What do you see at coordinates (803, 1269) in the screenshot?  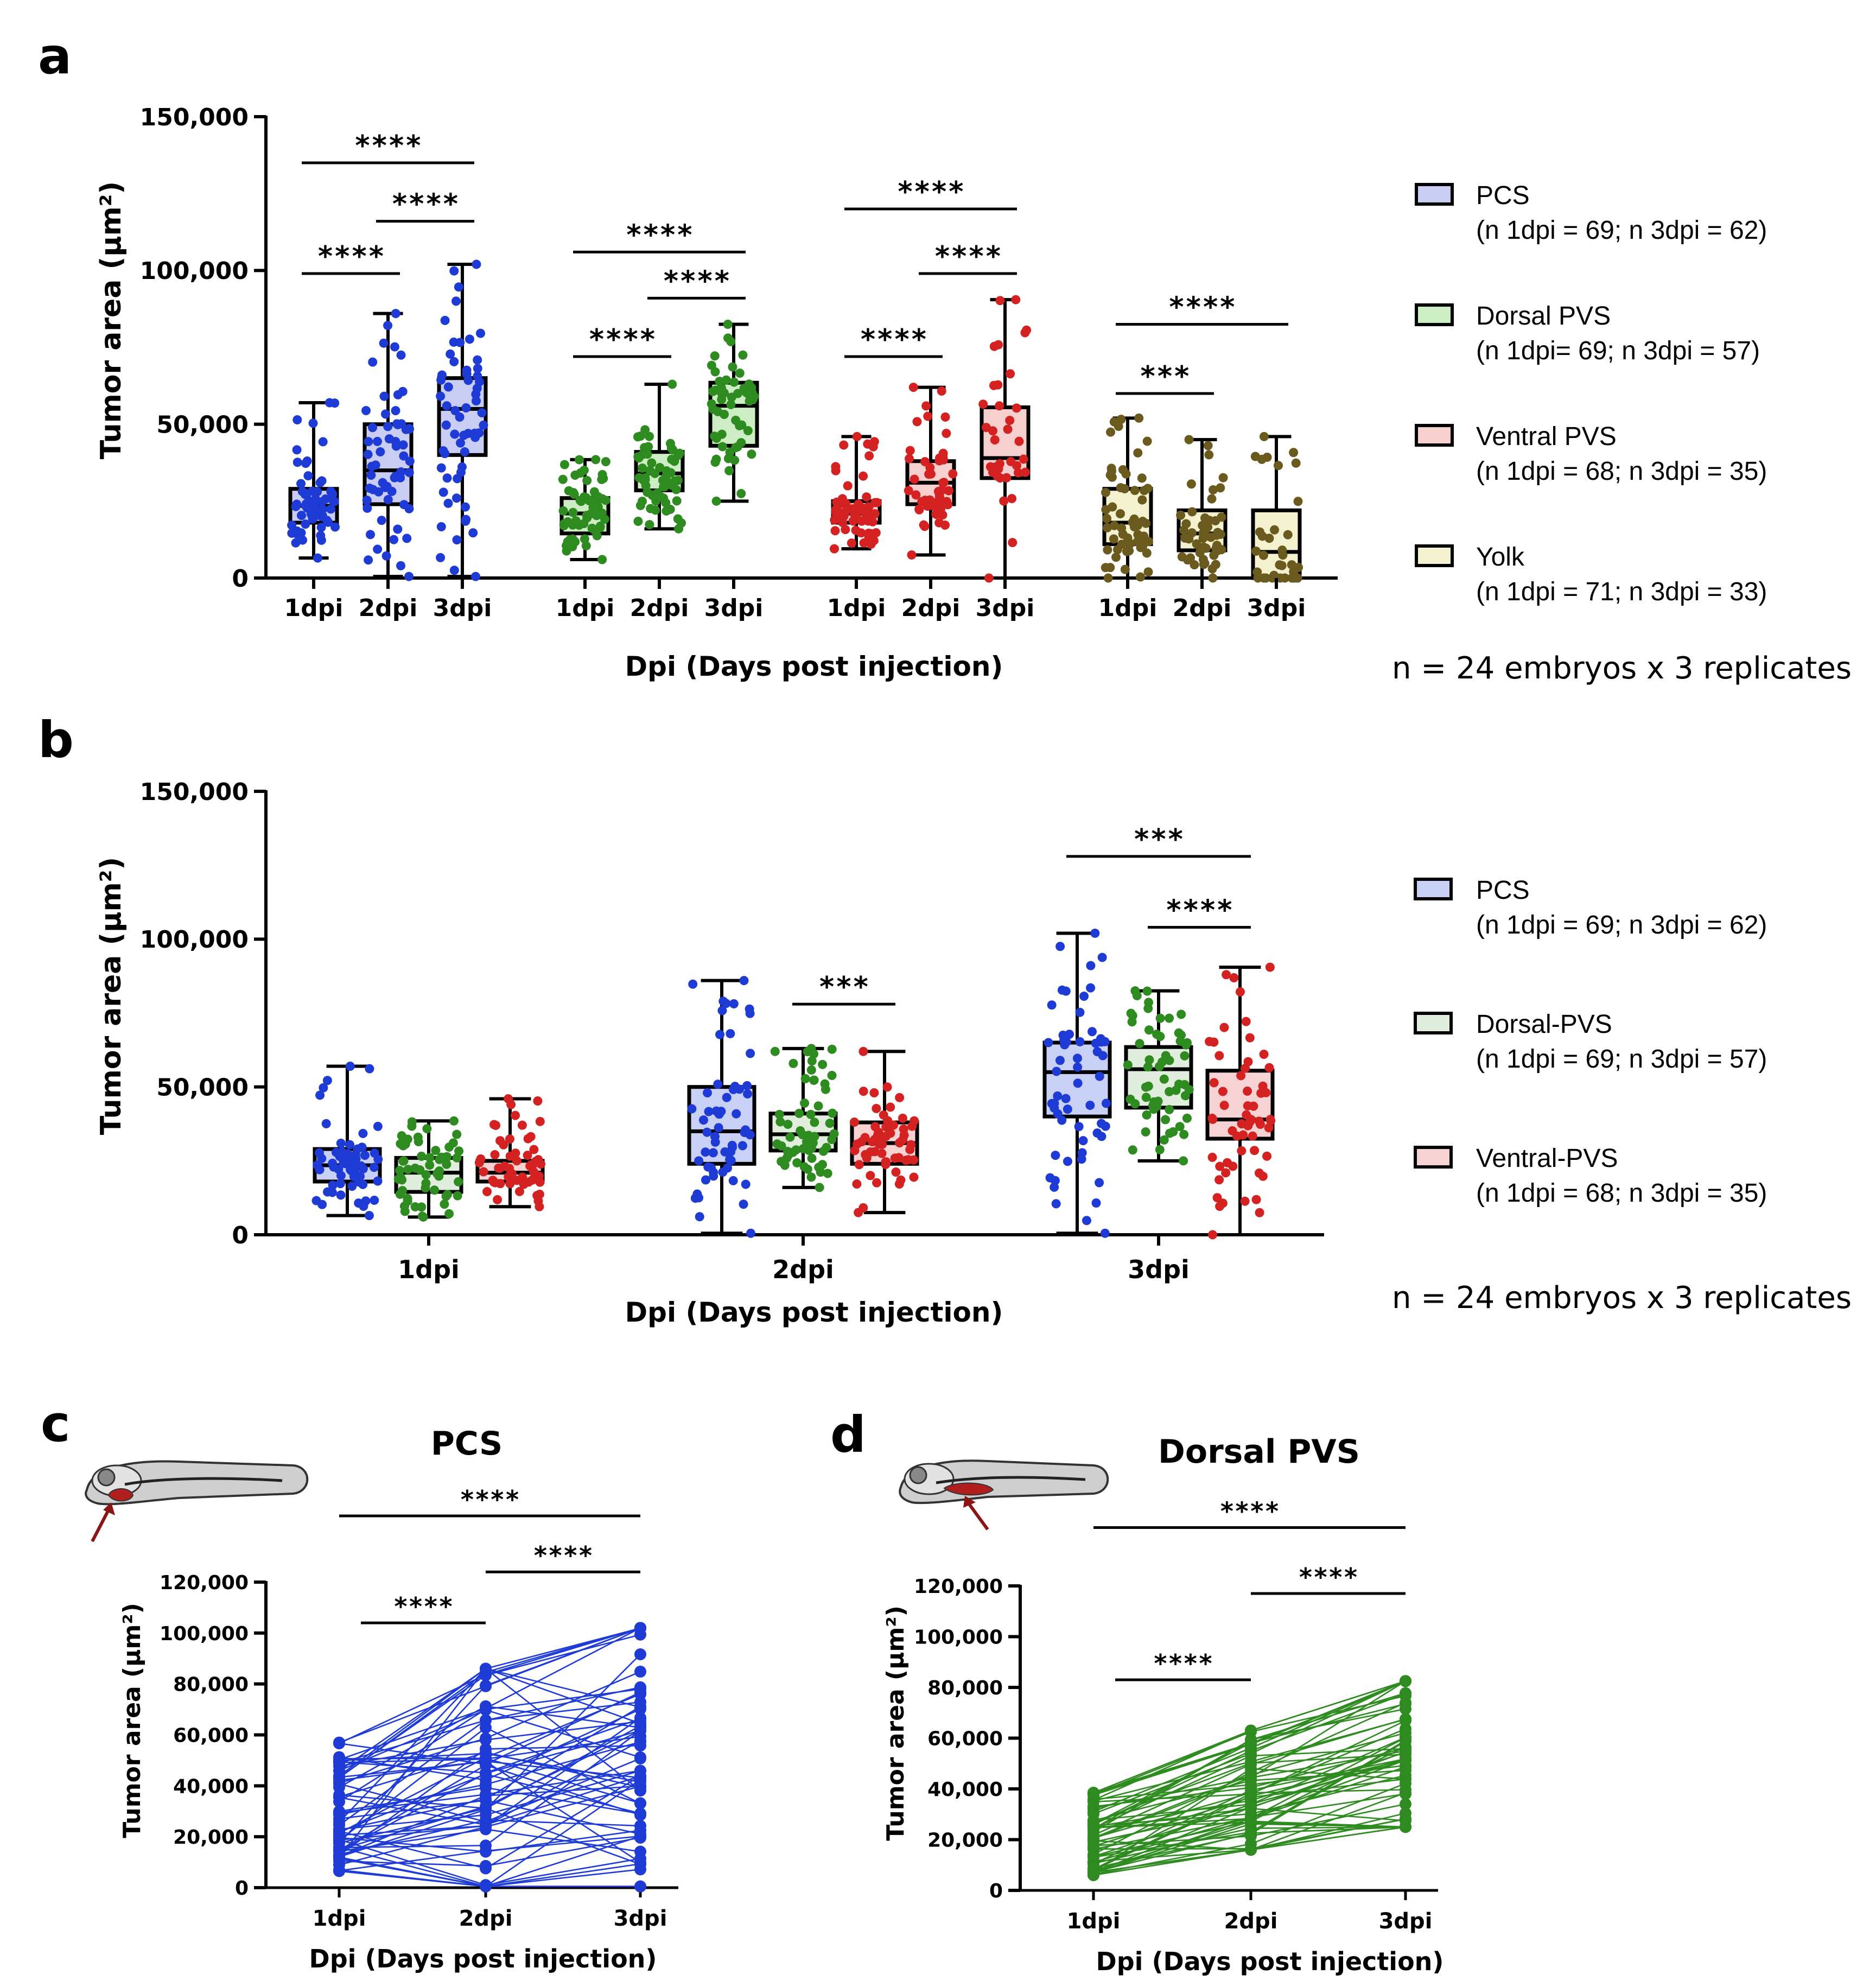 I see `panel-b-x-tick-label: 2dpi` at bounding box center [803, 1269].